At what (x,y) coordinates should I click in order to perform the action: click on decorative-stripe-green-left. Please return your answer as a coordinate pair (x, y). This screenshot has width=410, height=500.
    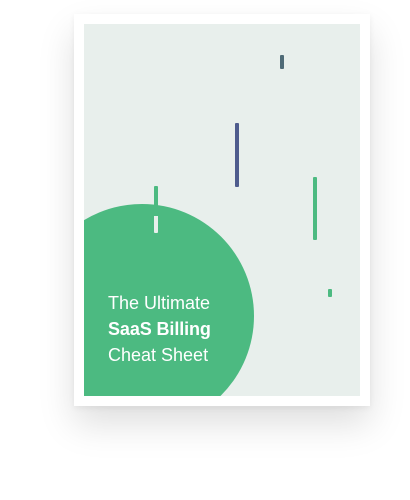
    Looking at the image, I should click on (156, 209).